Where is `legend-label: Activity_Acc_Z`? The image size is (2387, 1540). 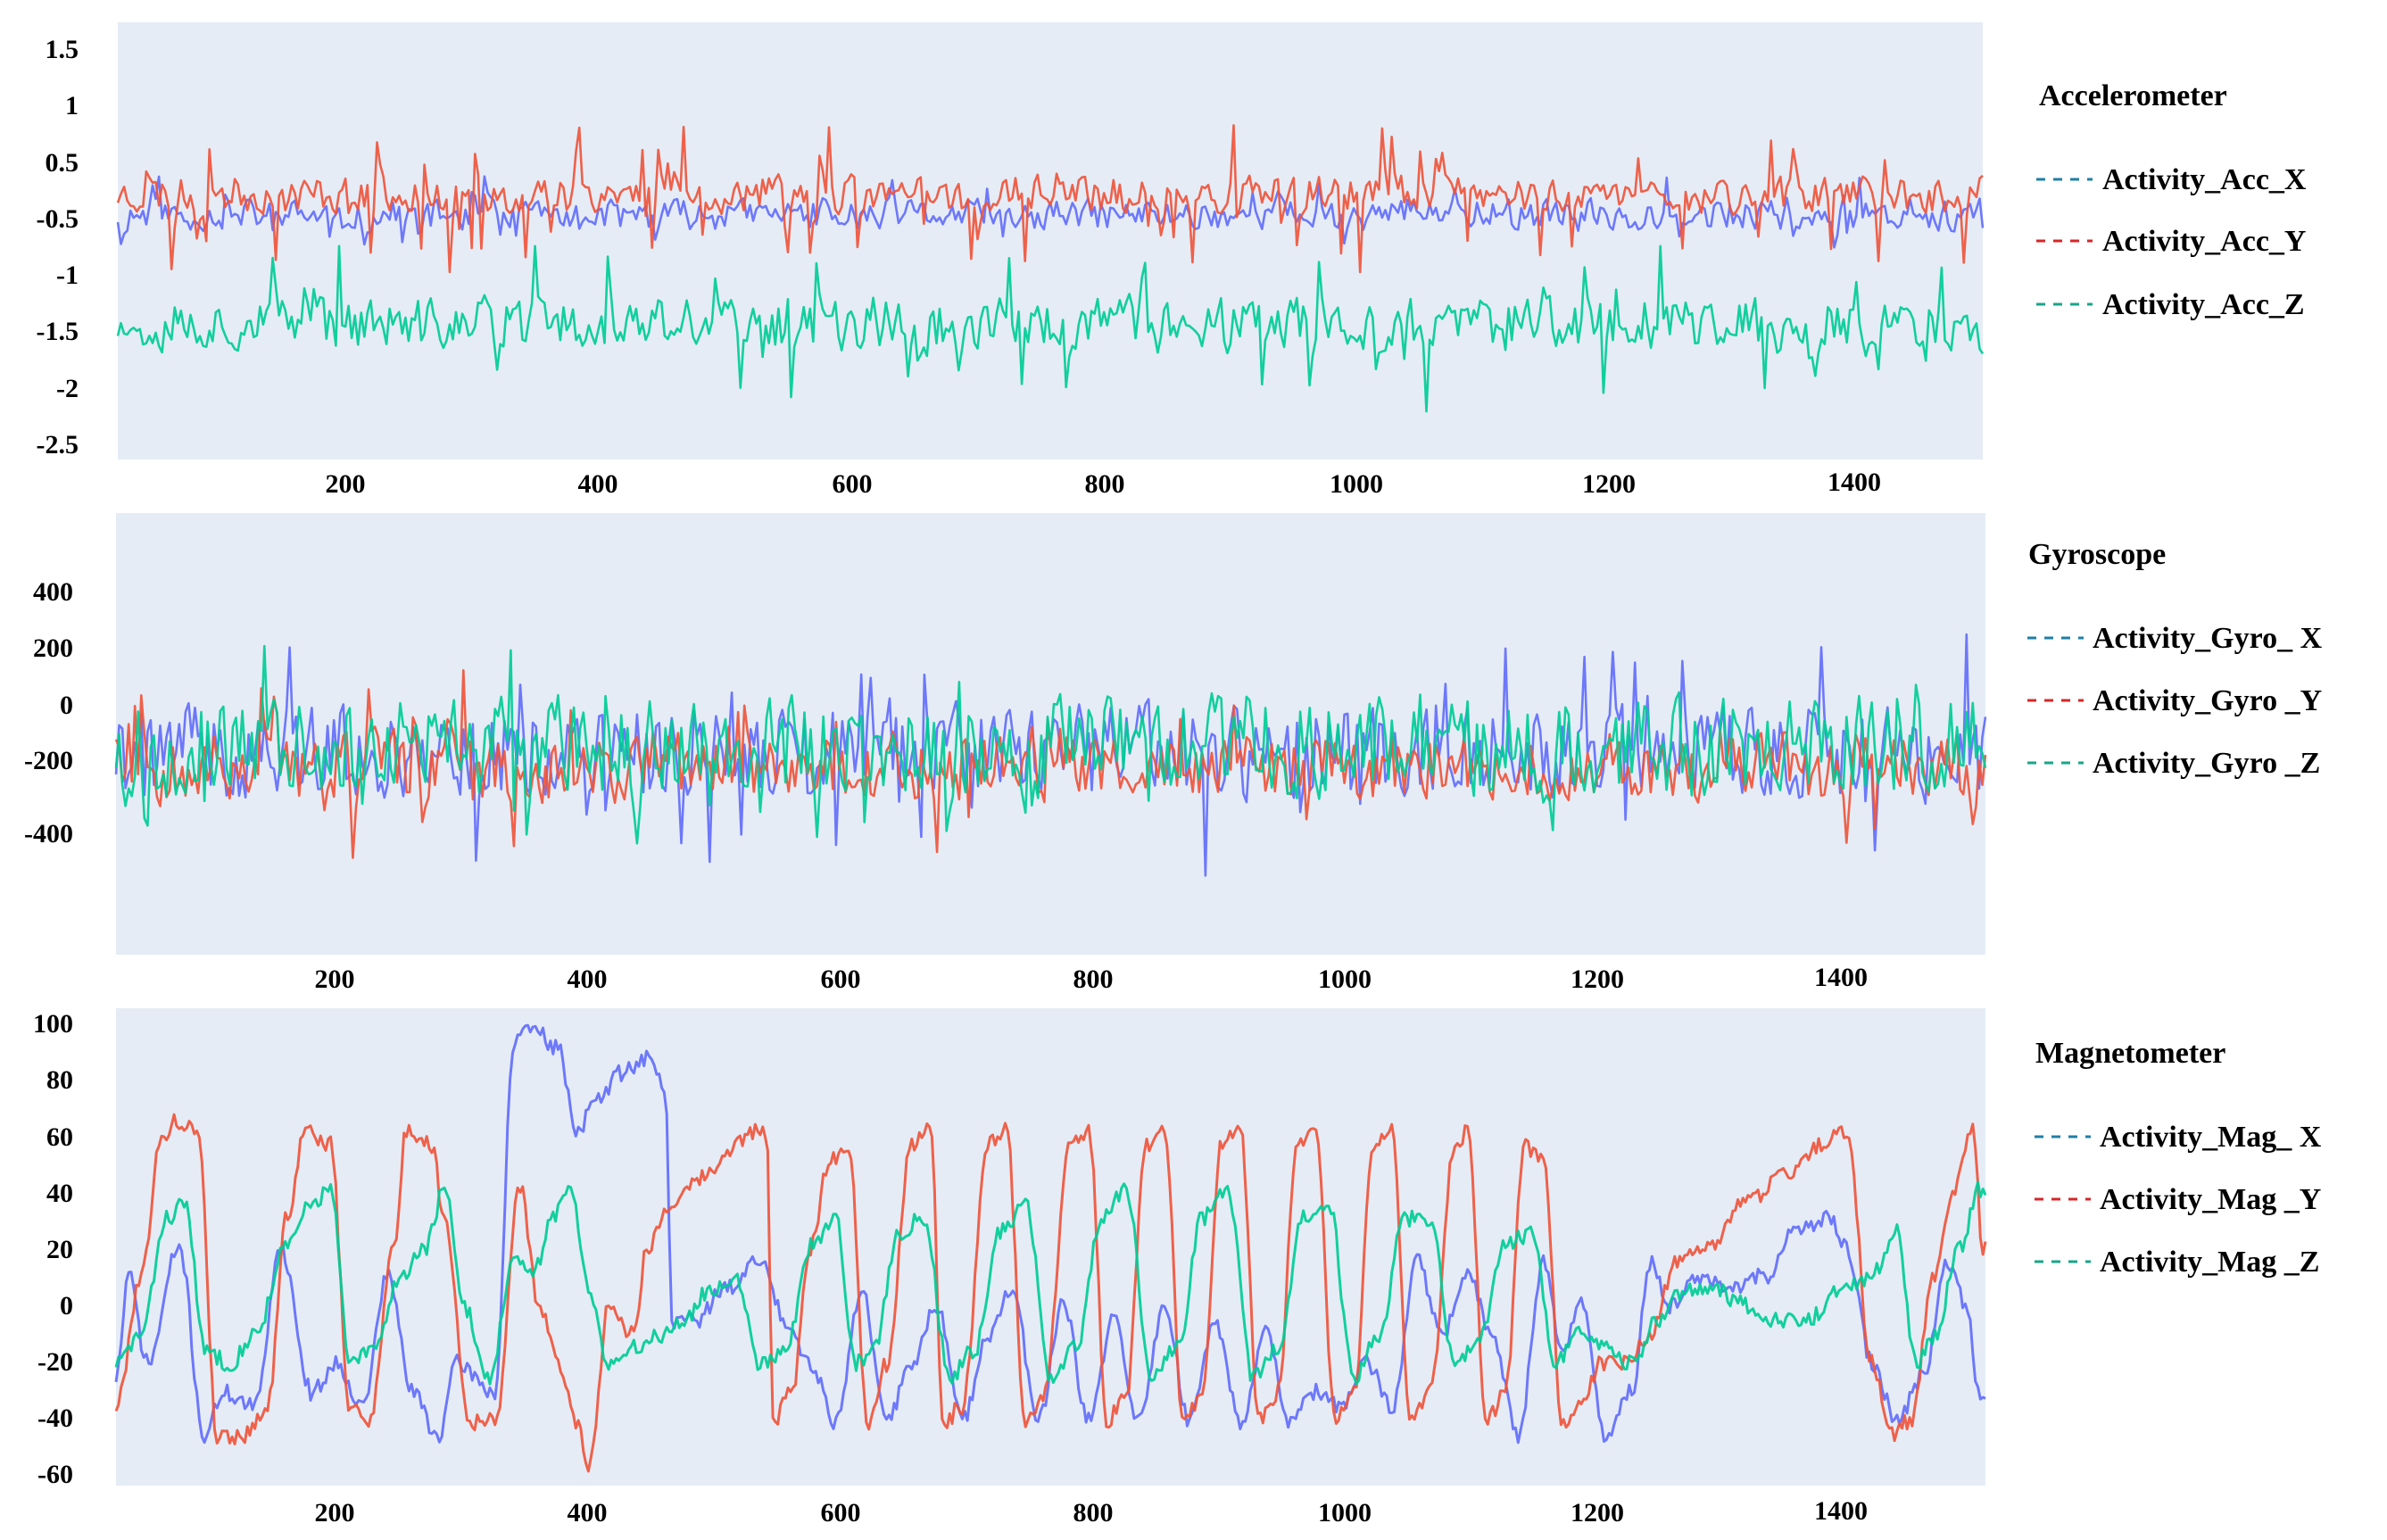
legend-label: Activity_Acc_Z is located at coordinates (2204, 305).